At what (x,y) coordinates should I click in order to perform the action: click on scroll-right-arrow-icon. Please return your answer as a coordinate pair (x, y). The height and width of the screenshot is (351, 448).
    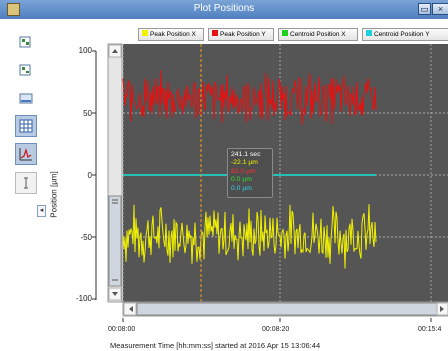
    Looking at the image, I should click on (442, 309).